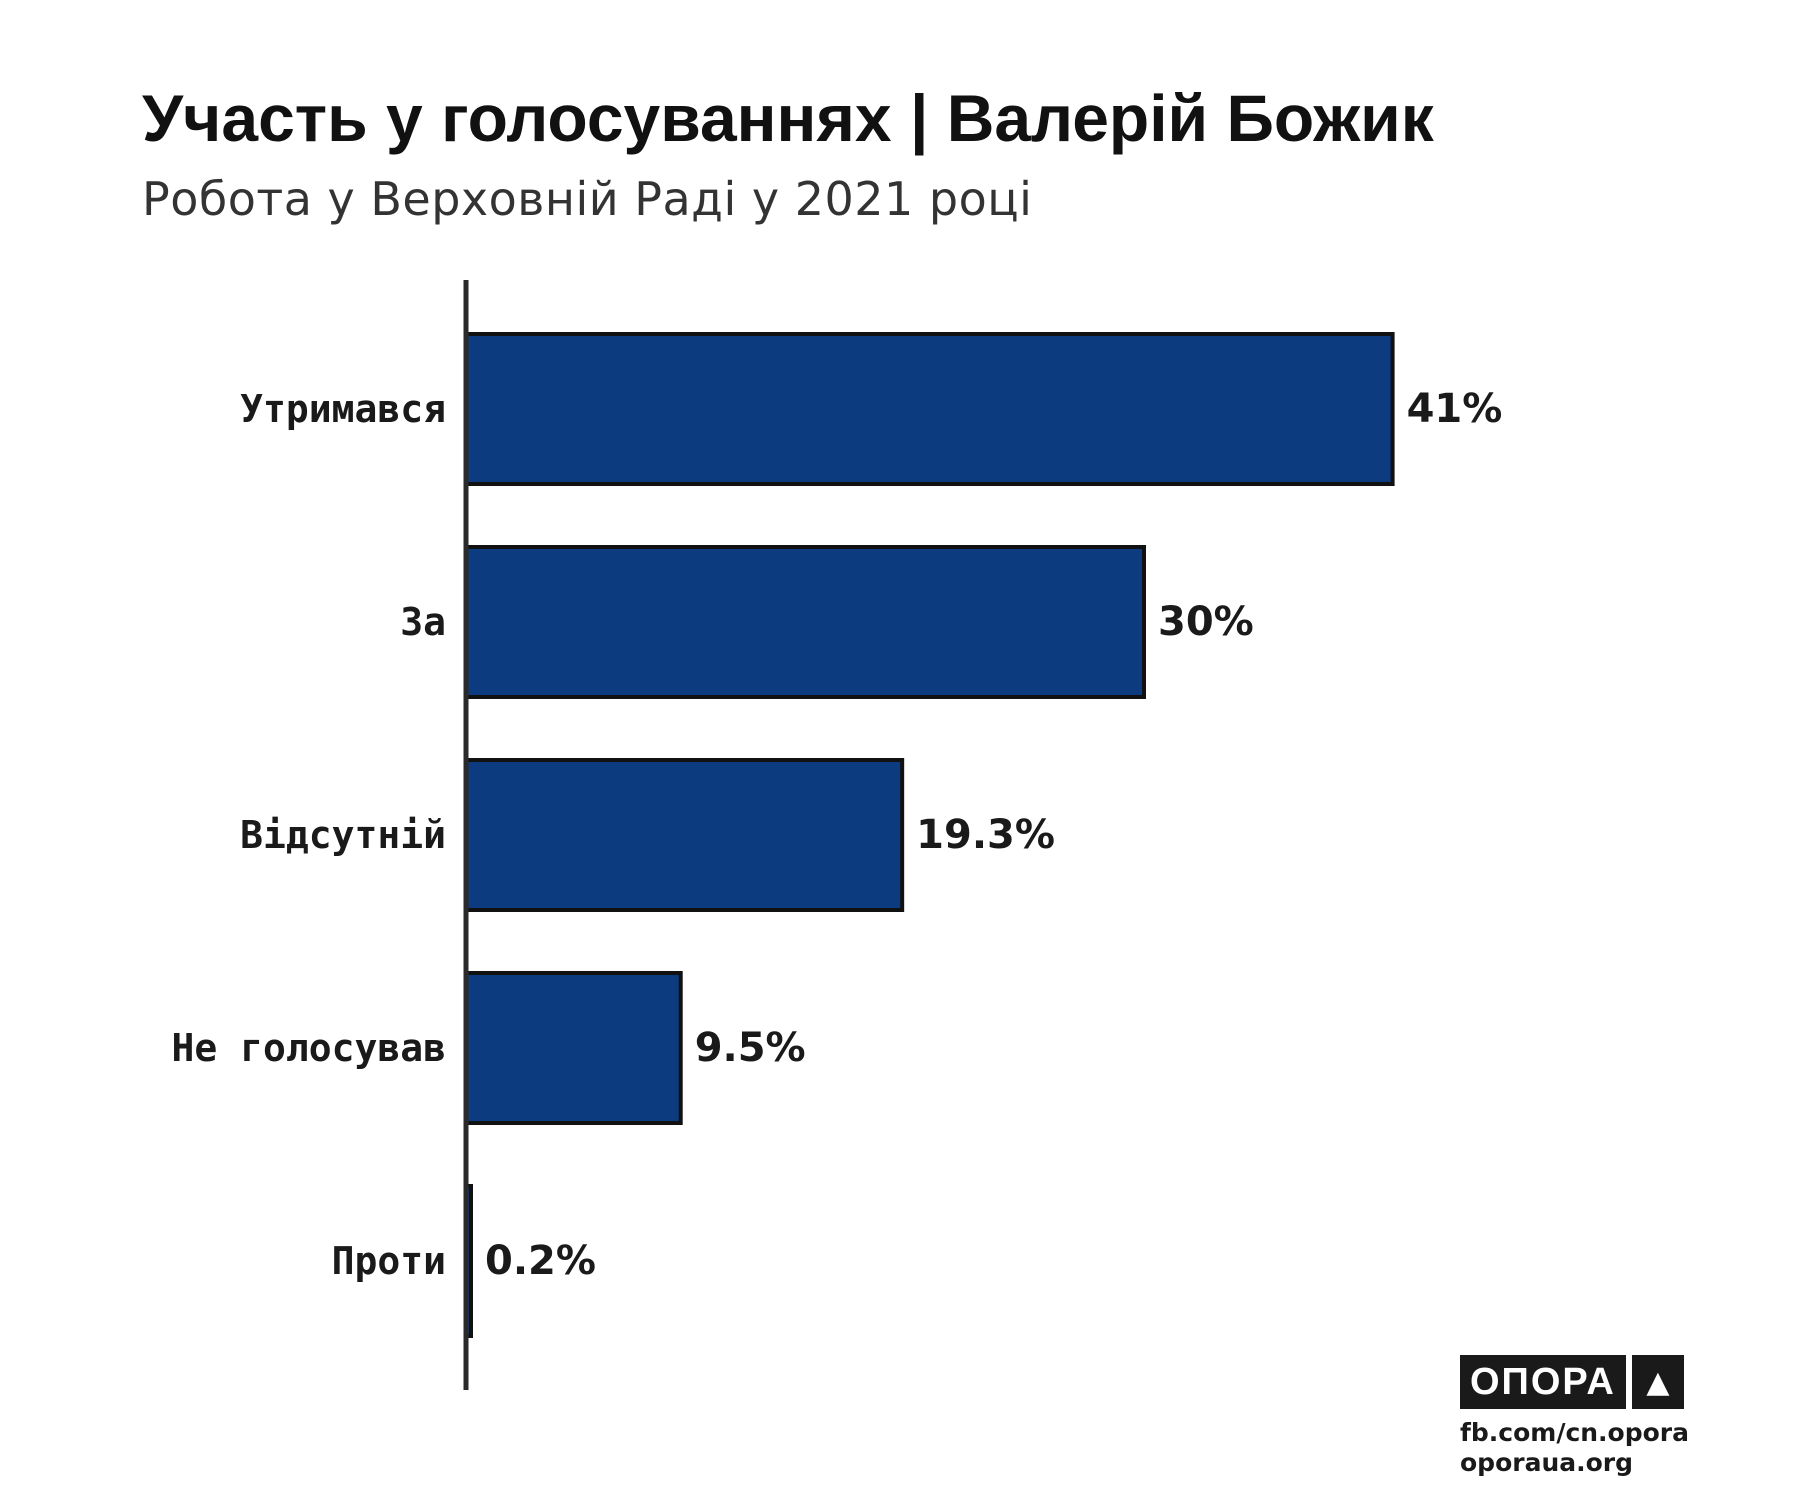 This screenshot has height=1500, width=1800. Describe the element at coordinates (985, 835) in the screenshot. I see `value-label: 19.3%` at that location.